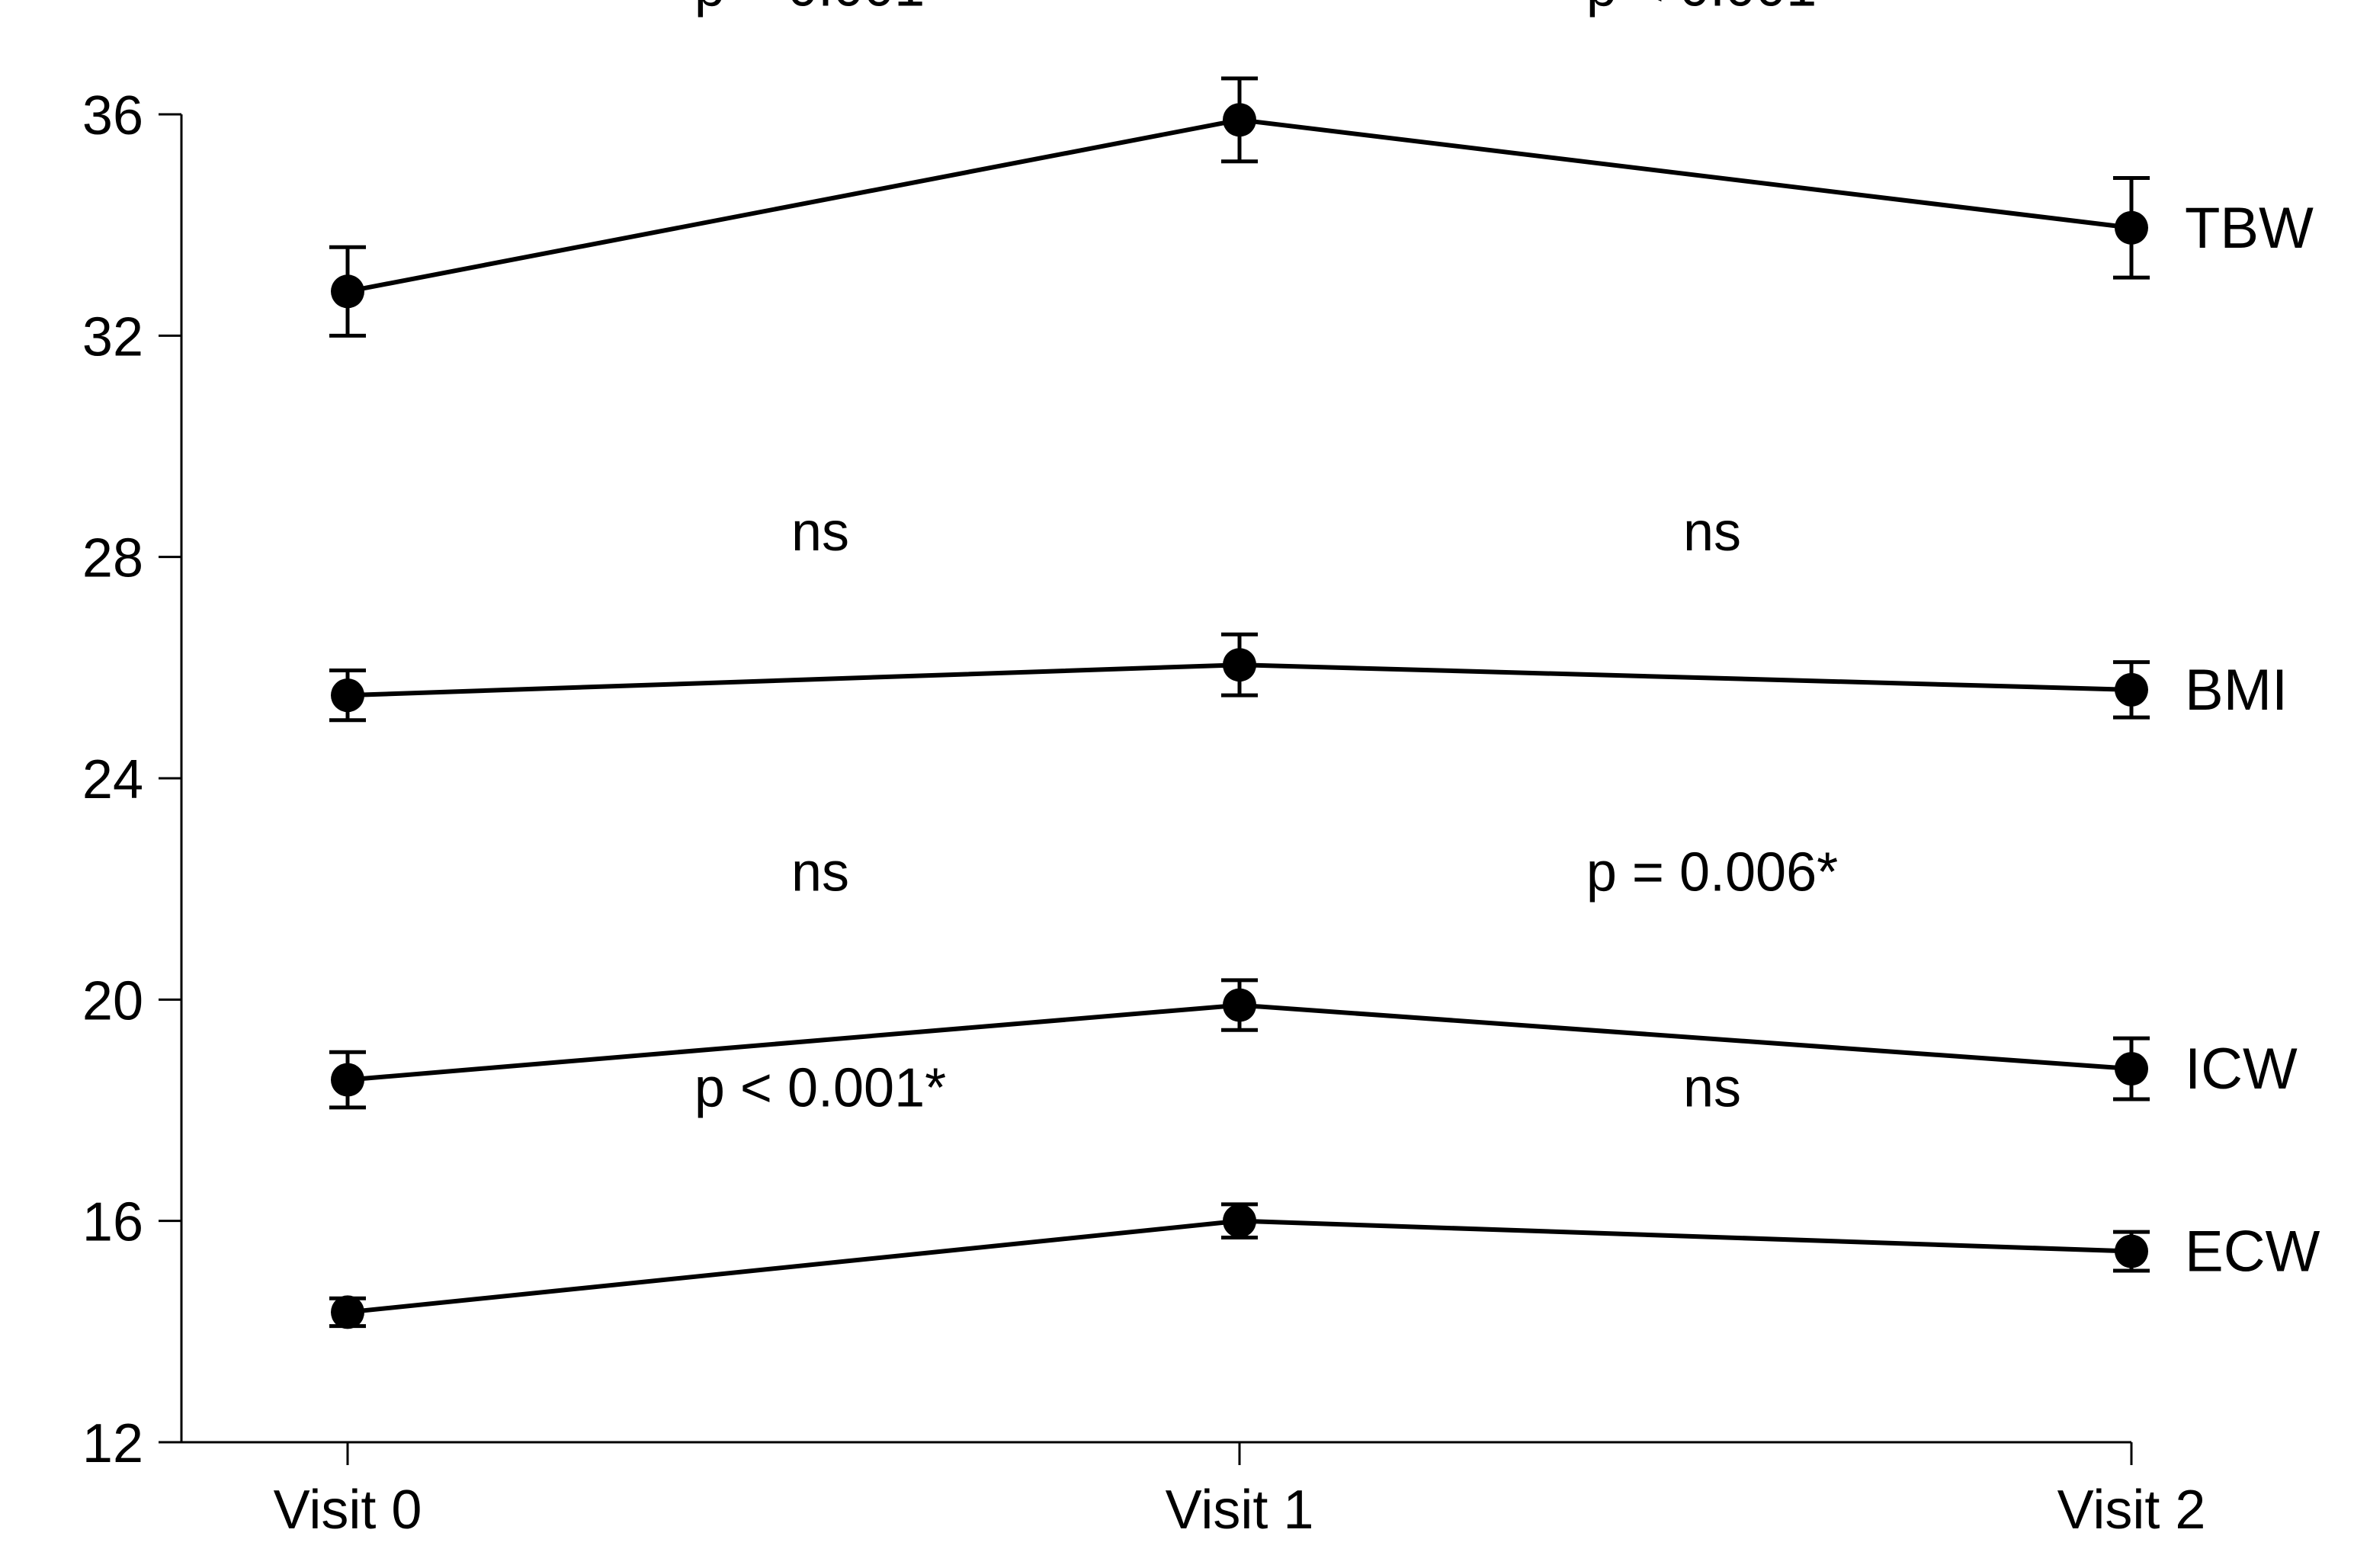  What do you see at coordinates (113, 1222) in the screenshot?
I see `y-tick-label: 16` at bounding box center [113, 1222].